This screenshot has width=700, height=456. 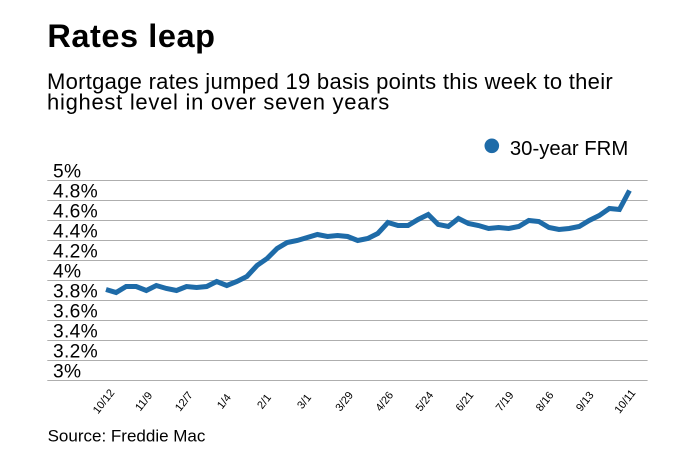 I want to click on svg-text: 4.8%, so click(x=75, y=192).